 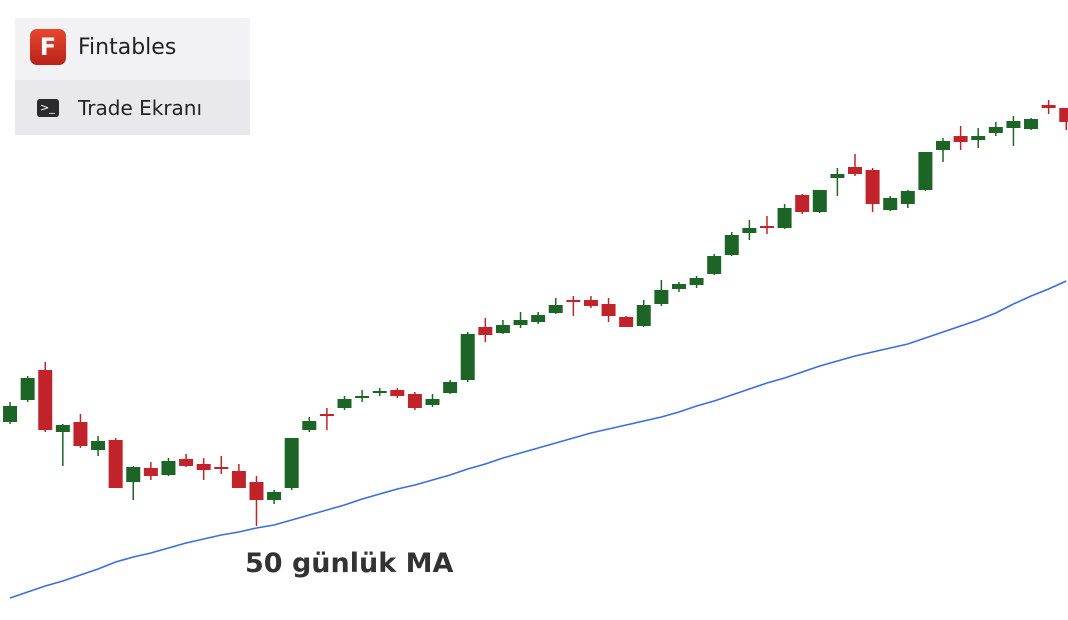 I want to click on menu-label: Trade Ekranı, so click(x=140, y=107).